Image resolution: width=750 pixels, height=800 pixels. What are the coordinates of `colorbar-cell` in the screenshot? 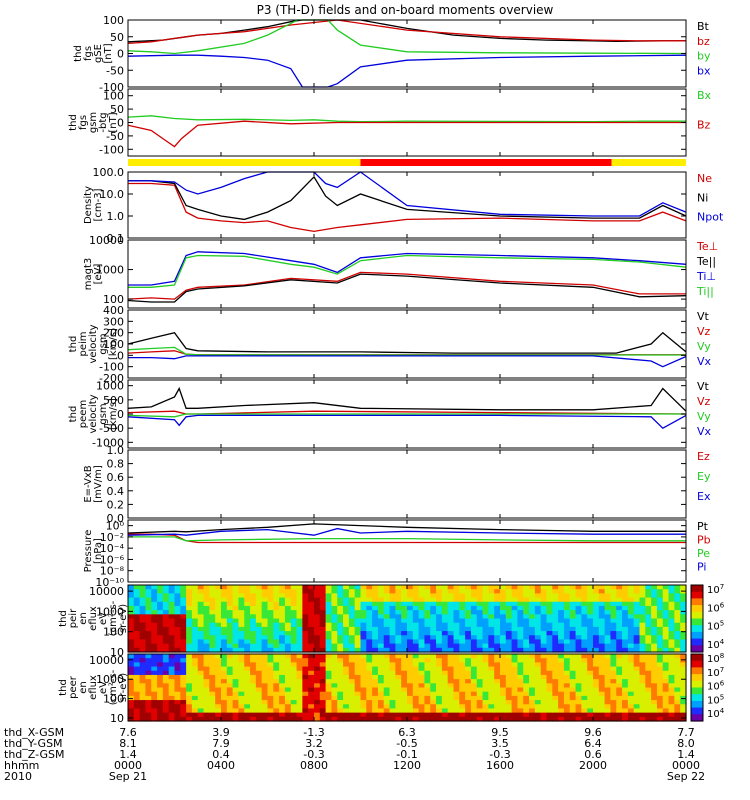 It's located at (697, 593).